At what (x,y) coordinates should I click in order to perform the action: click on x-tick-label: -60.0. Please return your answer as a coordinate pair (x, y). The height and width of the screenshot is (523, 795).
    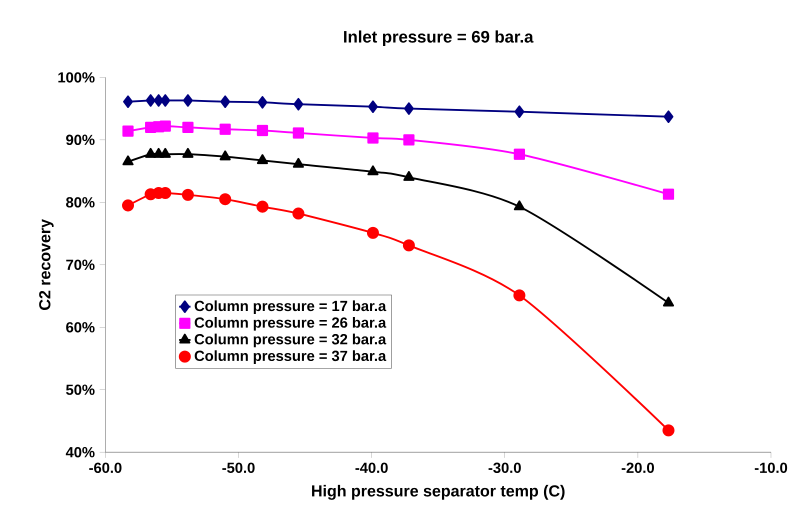
    Looking at the image, I should click on (105, 468).